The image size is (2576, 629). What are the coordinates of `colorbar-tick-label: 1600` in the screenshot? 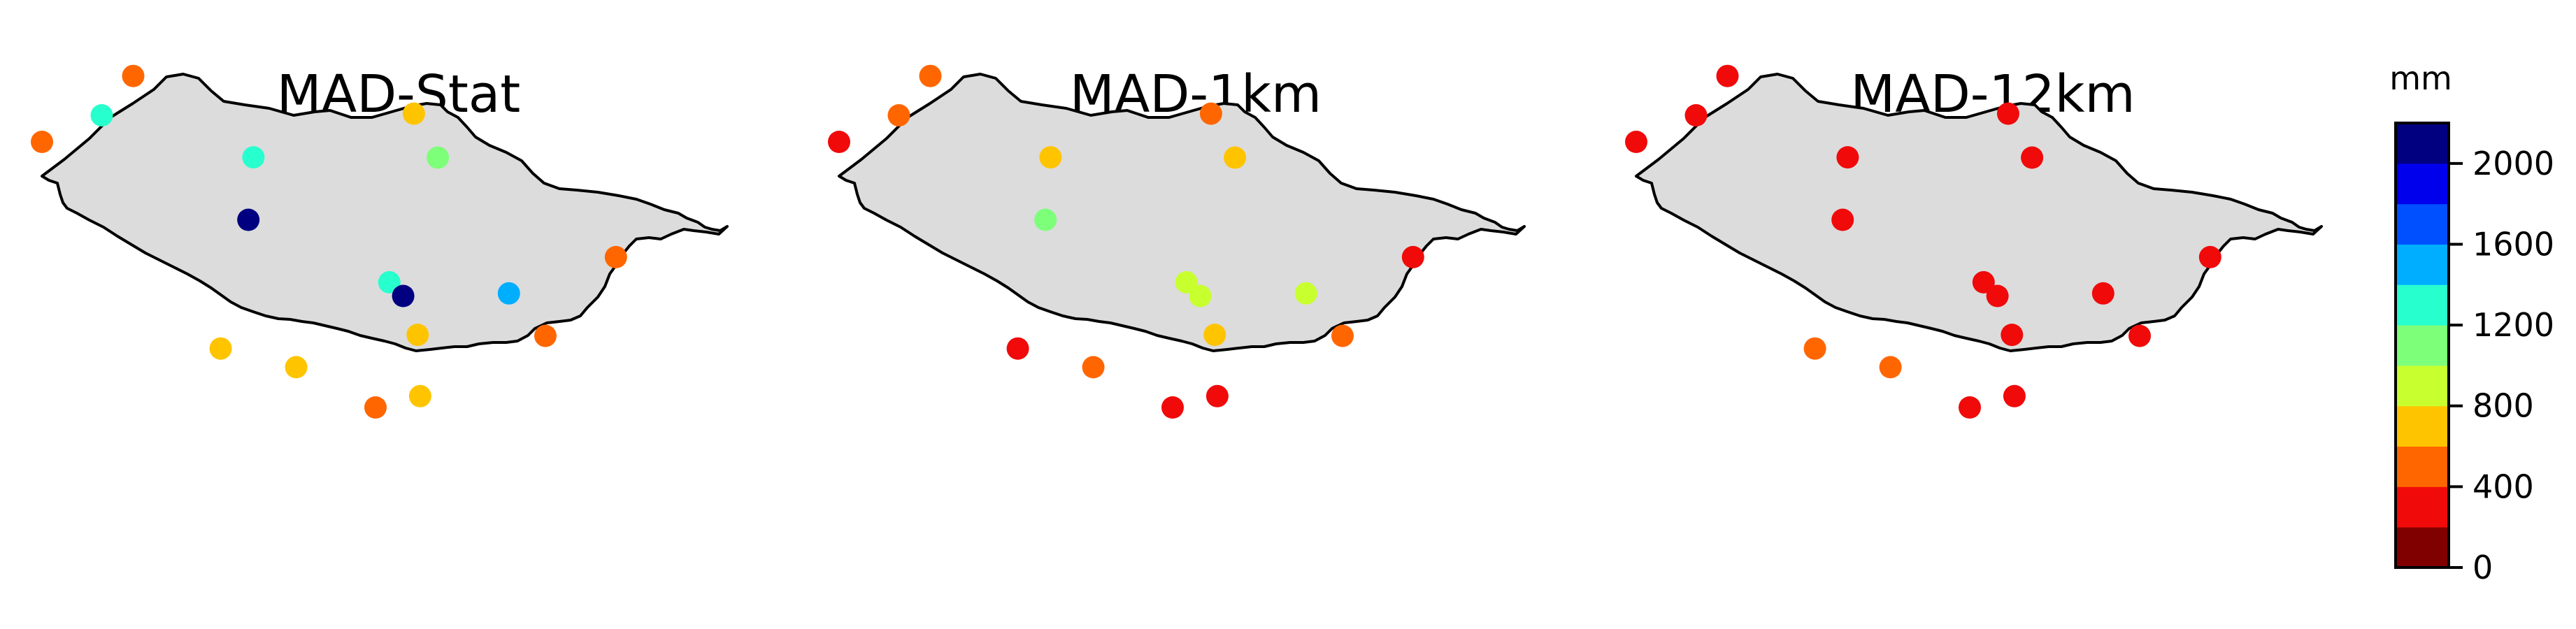 It's located at (2513, 244).